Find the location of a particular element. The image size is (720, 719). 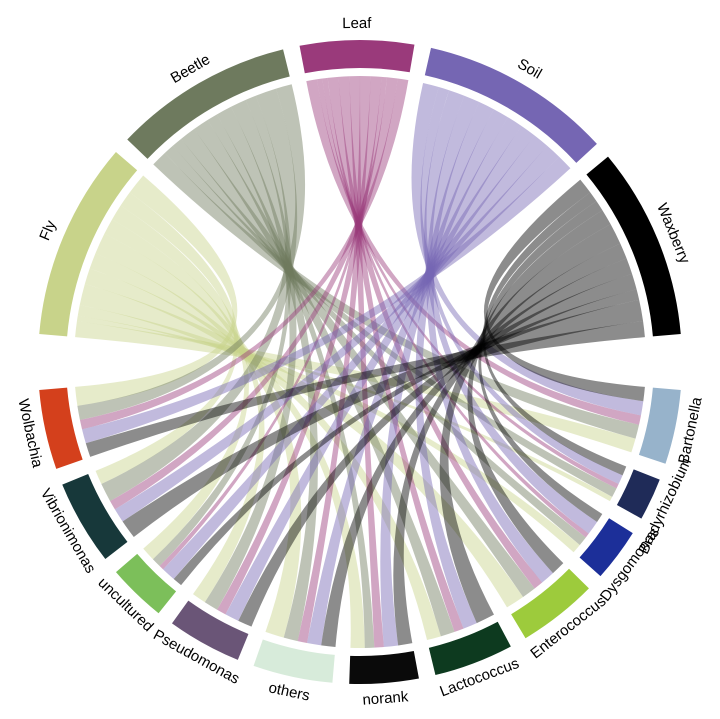

genus-sector-label: Wolbachia is located at coordinates (29, 433).